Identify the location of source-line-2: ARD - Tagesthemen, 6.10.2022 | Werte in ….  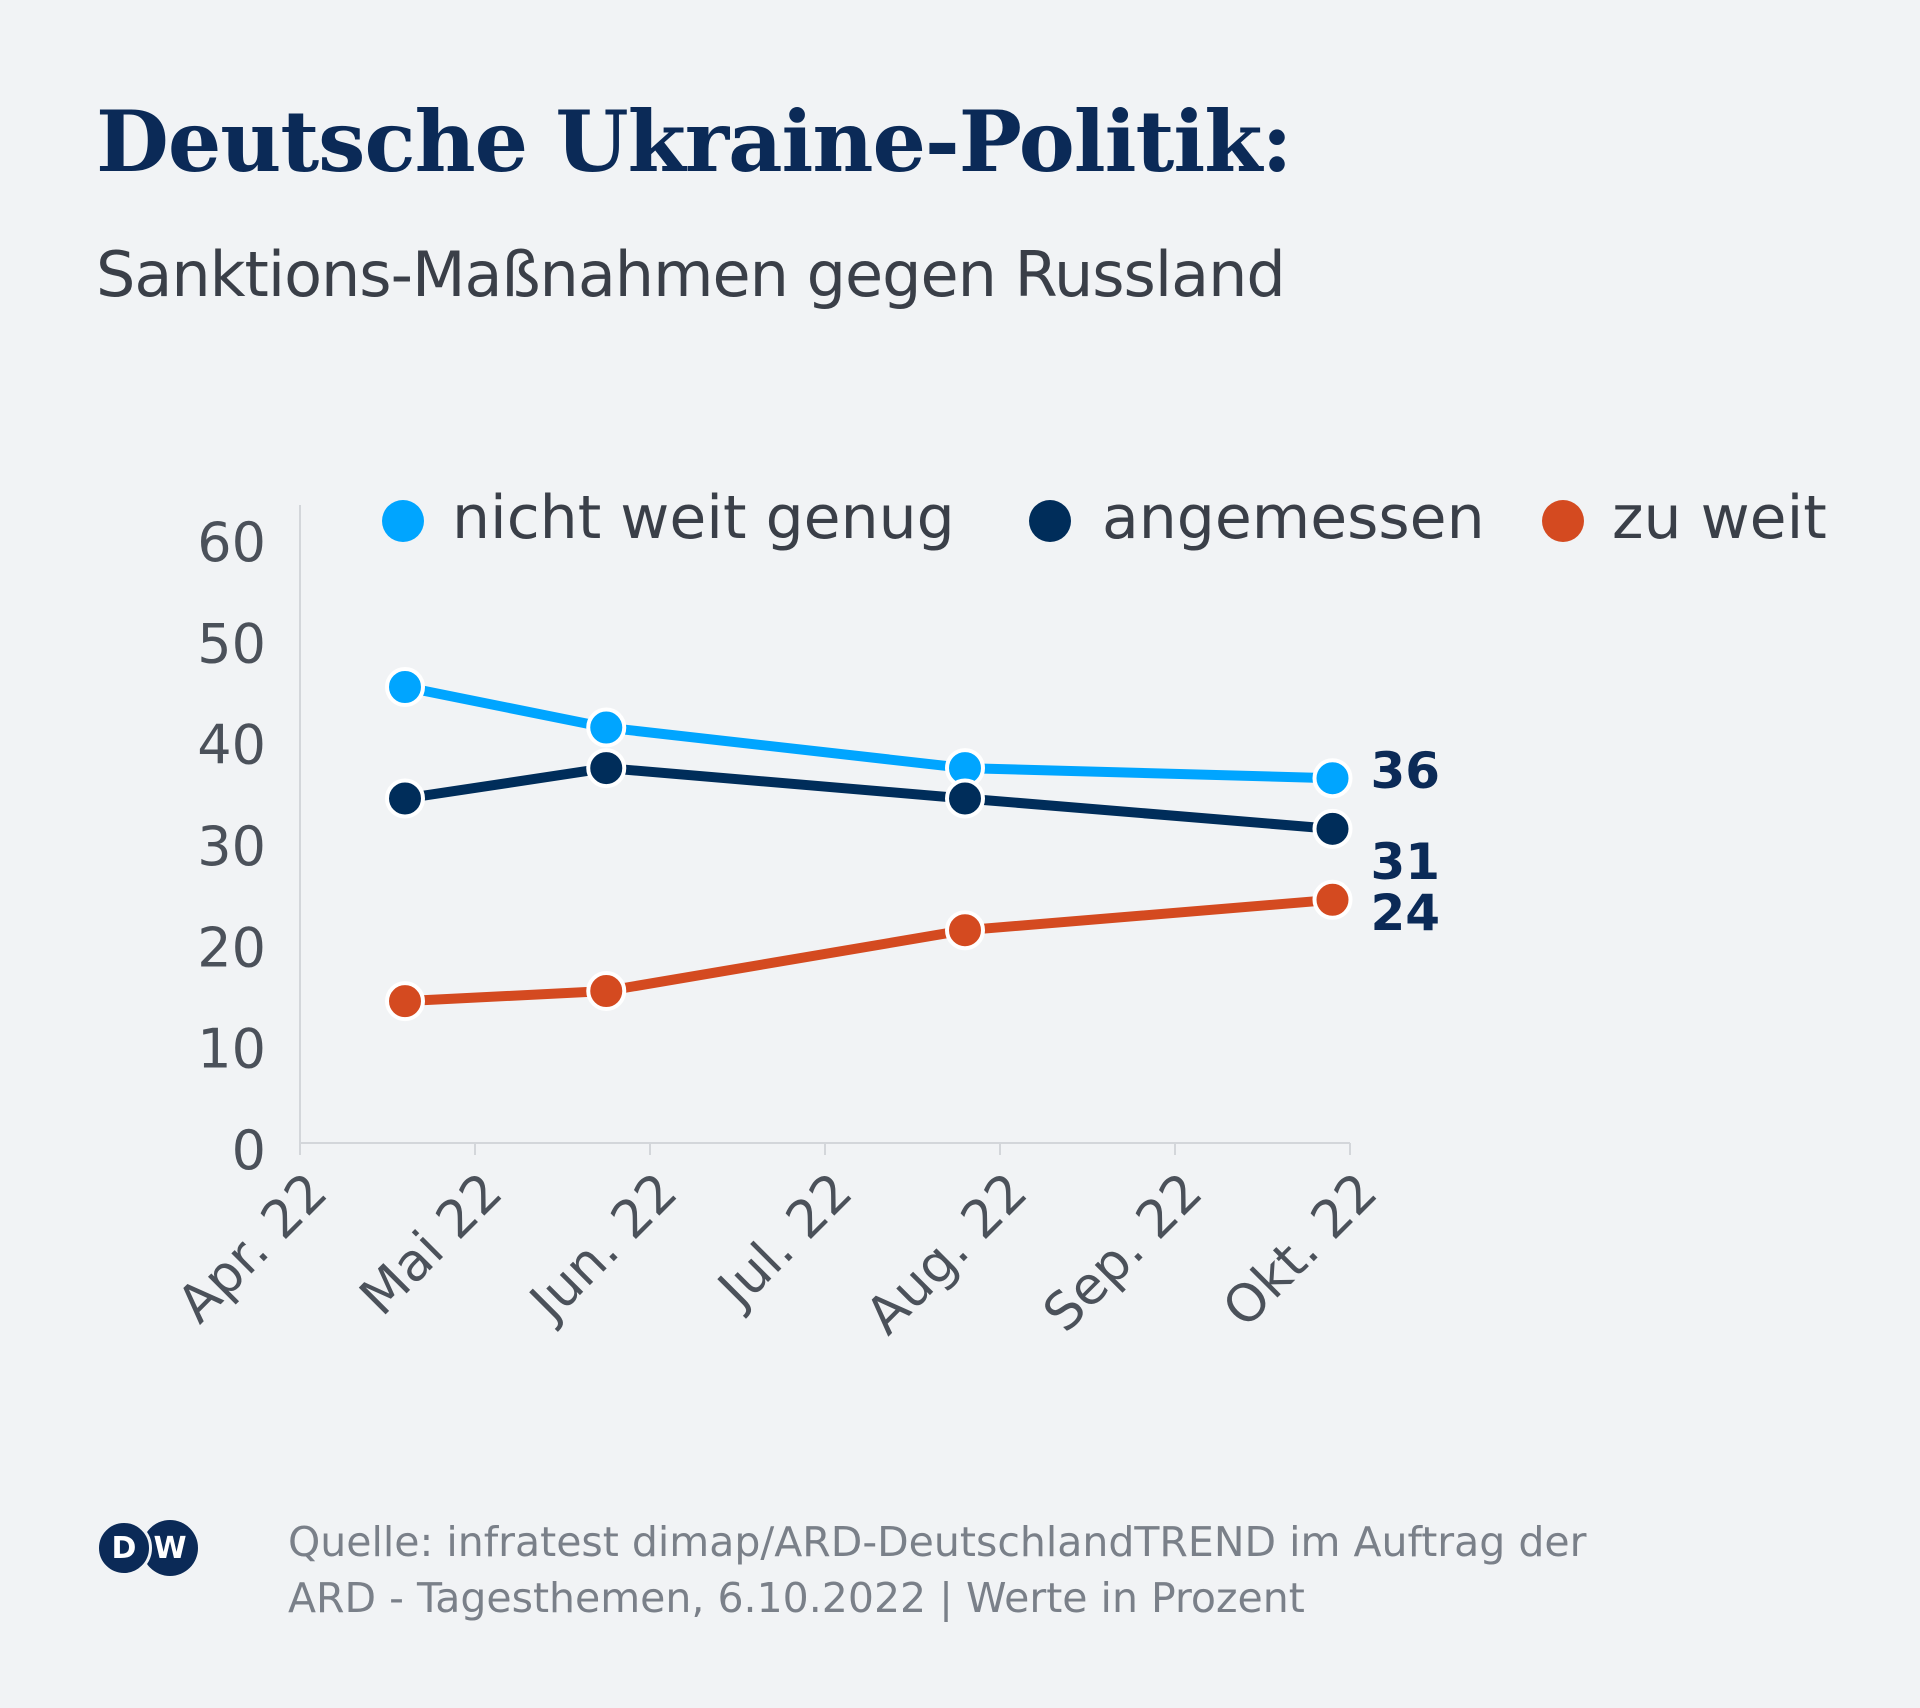
(796, 1598).